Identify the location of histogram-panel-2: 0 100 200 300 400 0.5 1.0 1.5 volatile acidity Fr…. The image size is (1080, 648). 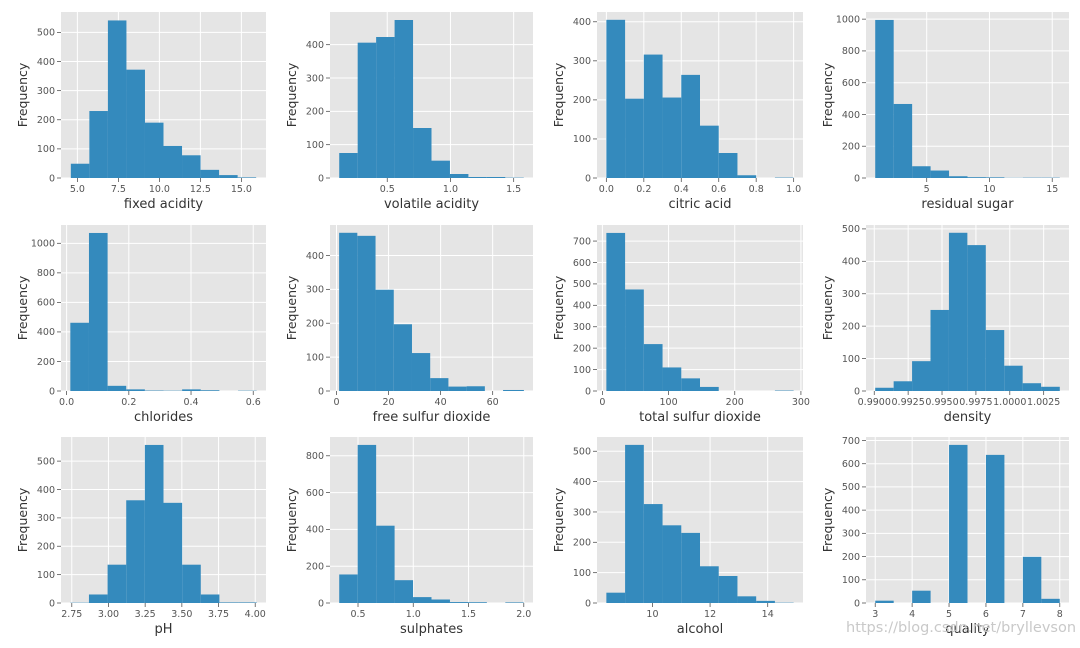
(408, 112).